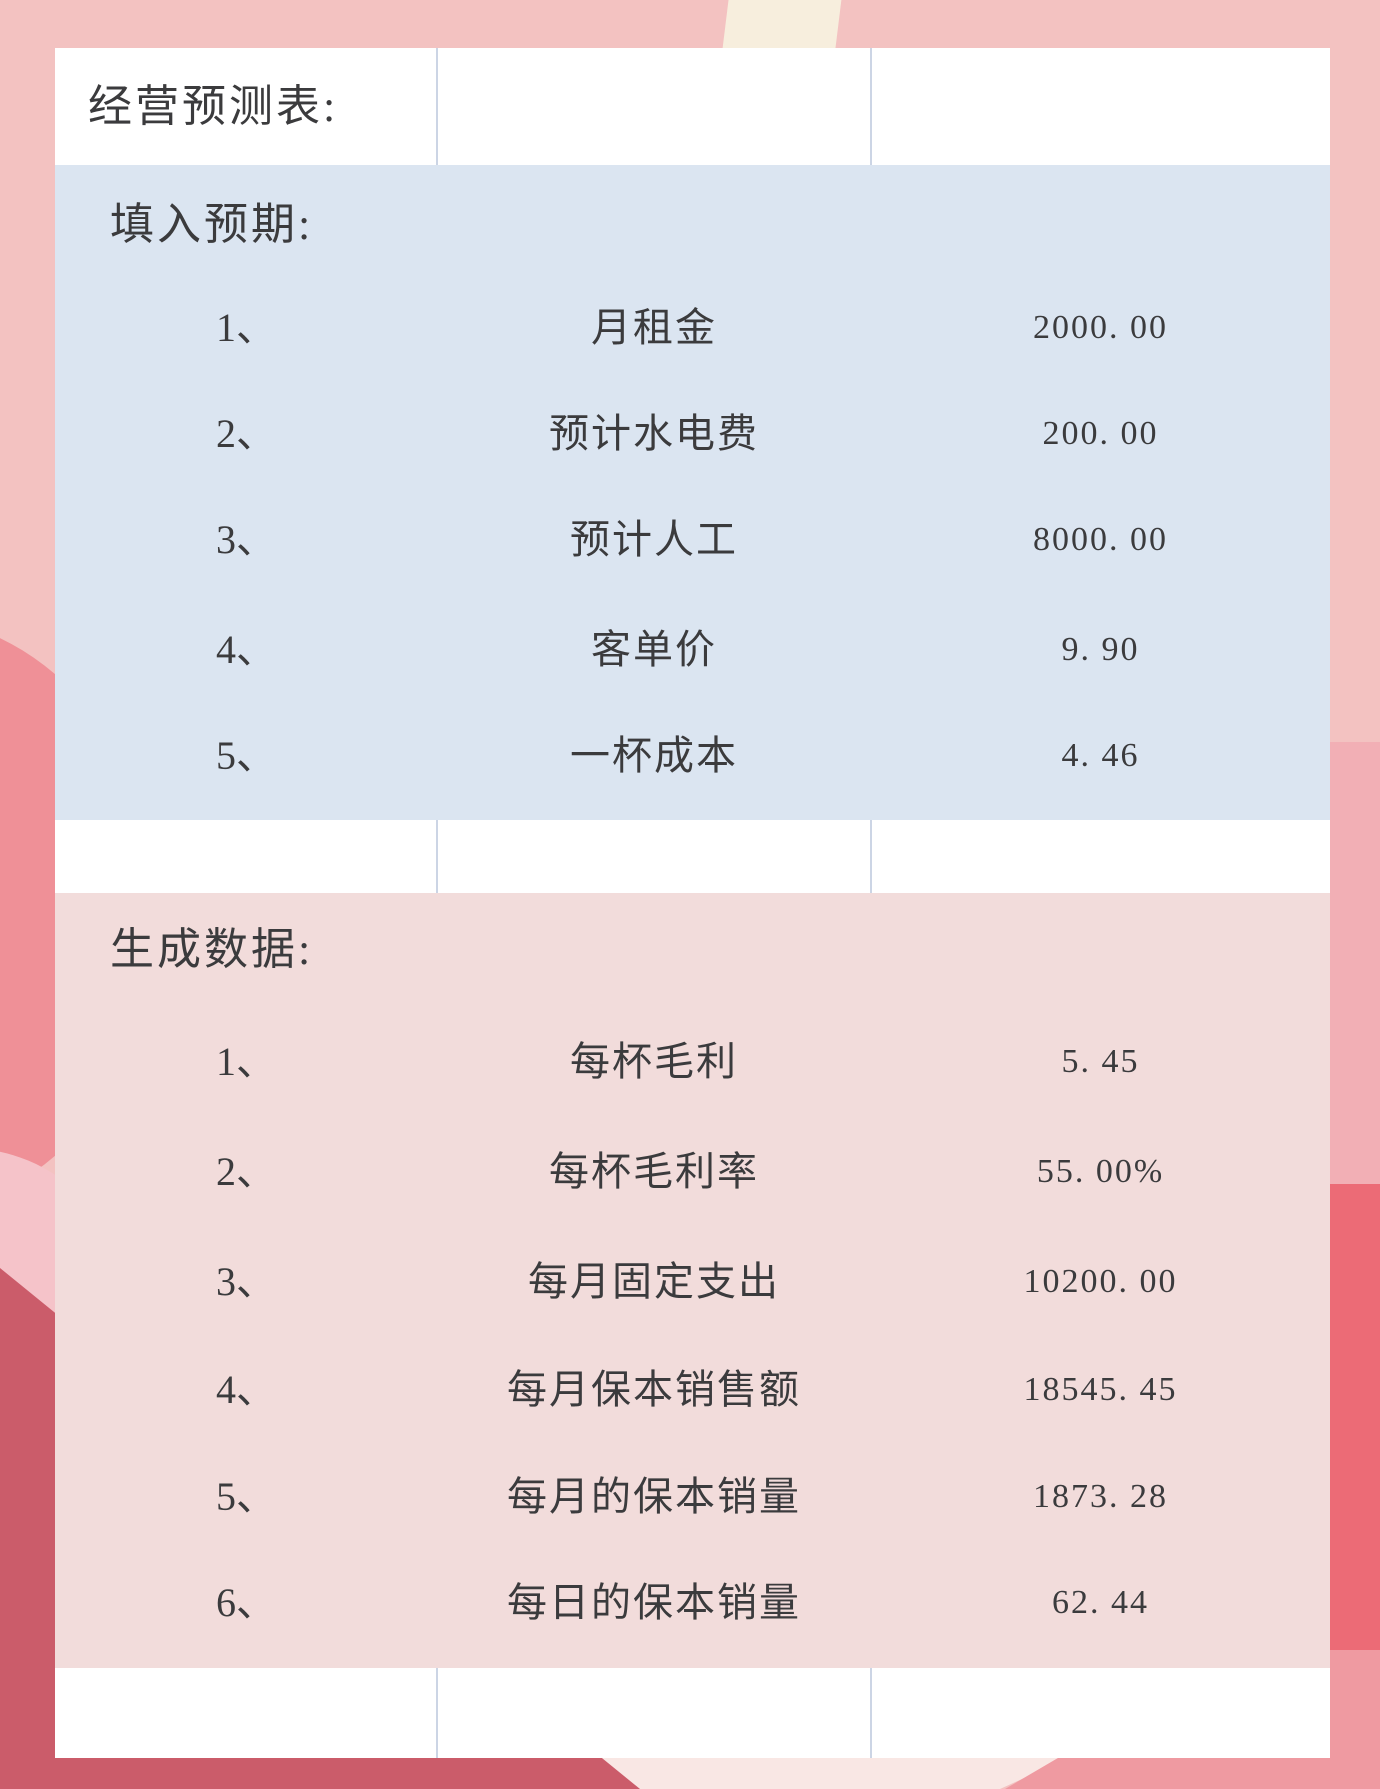 The image size is (1380, 1789). What do you see at coordinates (654, 1389) in the screenshot?
I see `row-label: 每月保本销售额` at bounding box center [654, 1389].